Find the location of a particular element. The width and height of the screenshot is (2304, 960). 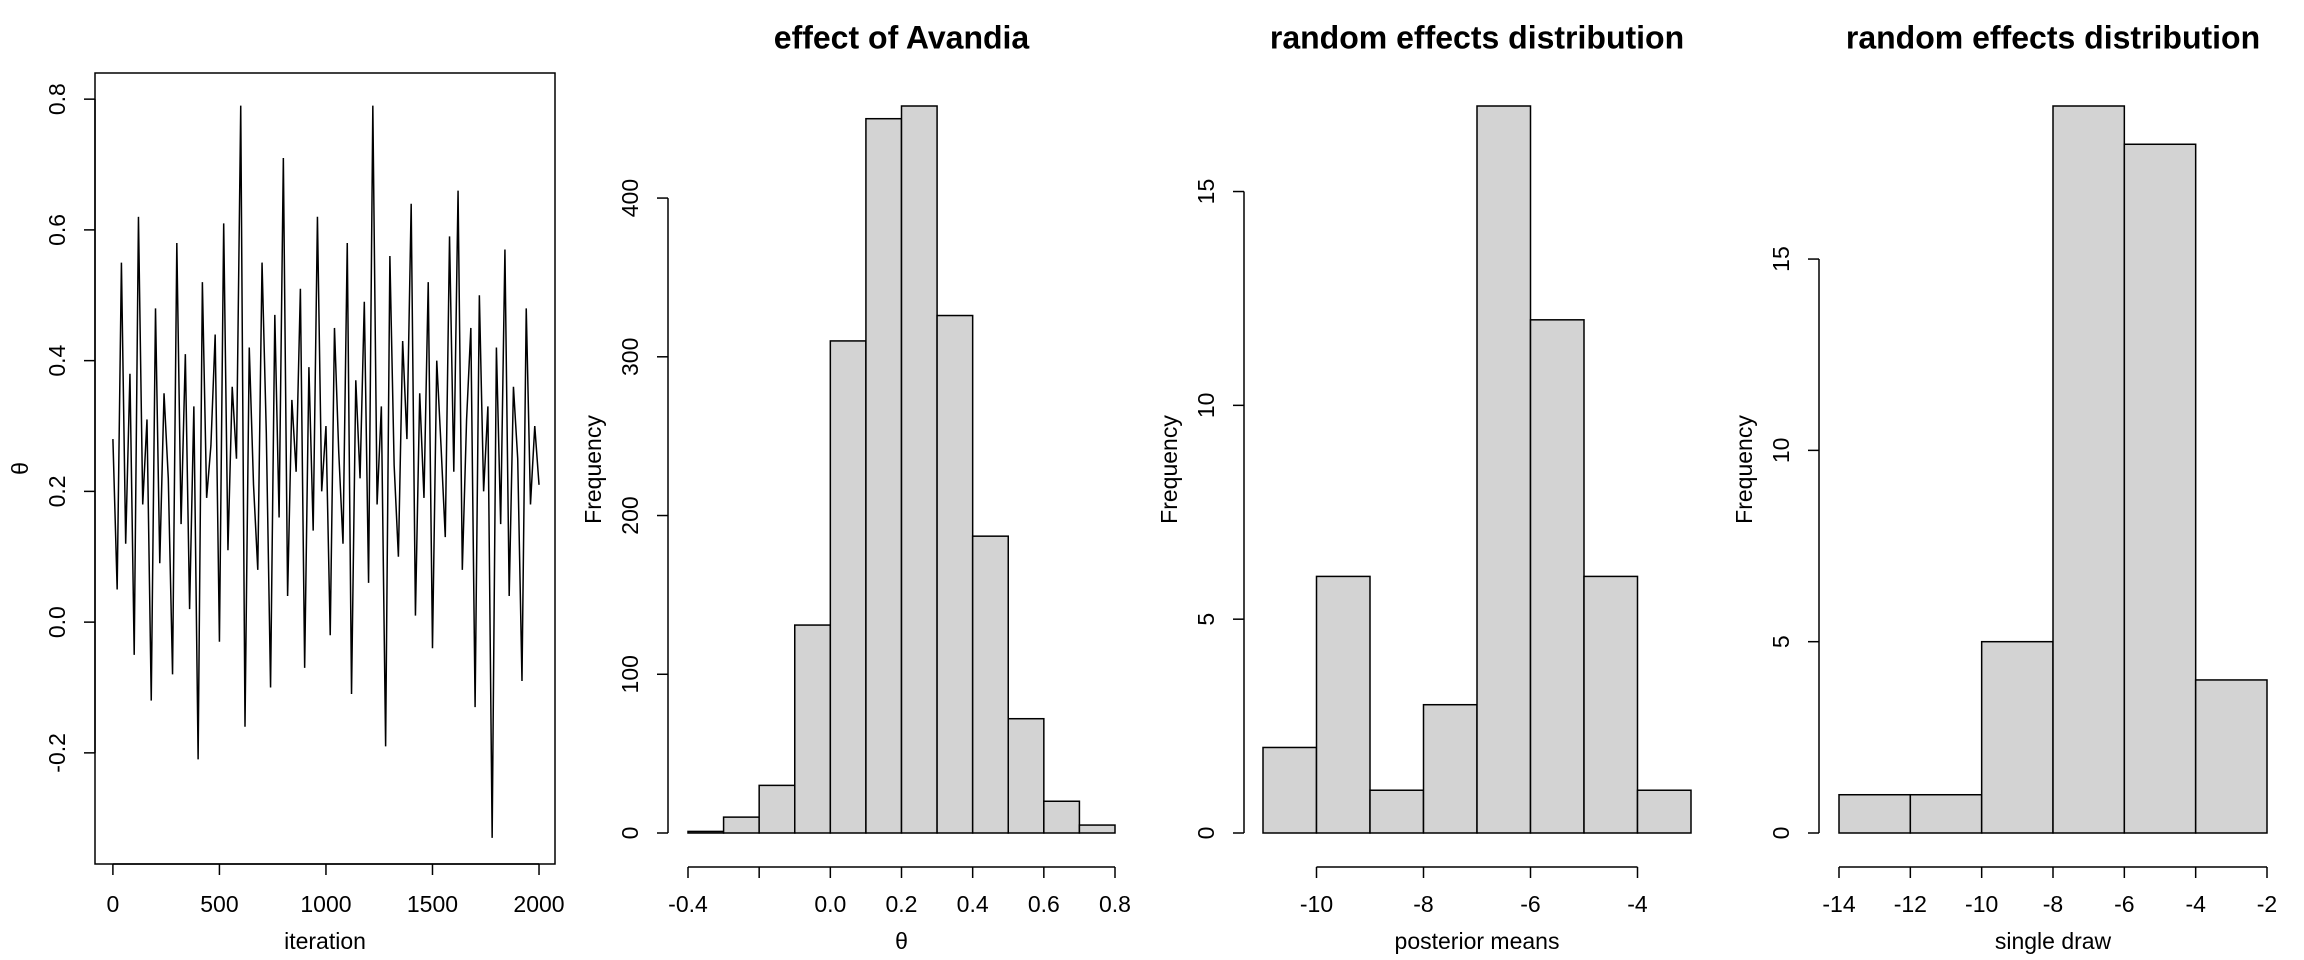

x-tick-label: 0.2 is located at coordinates (902, 904).